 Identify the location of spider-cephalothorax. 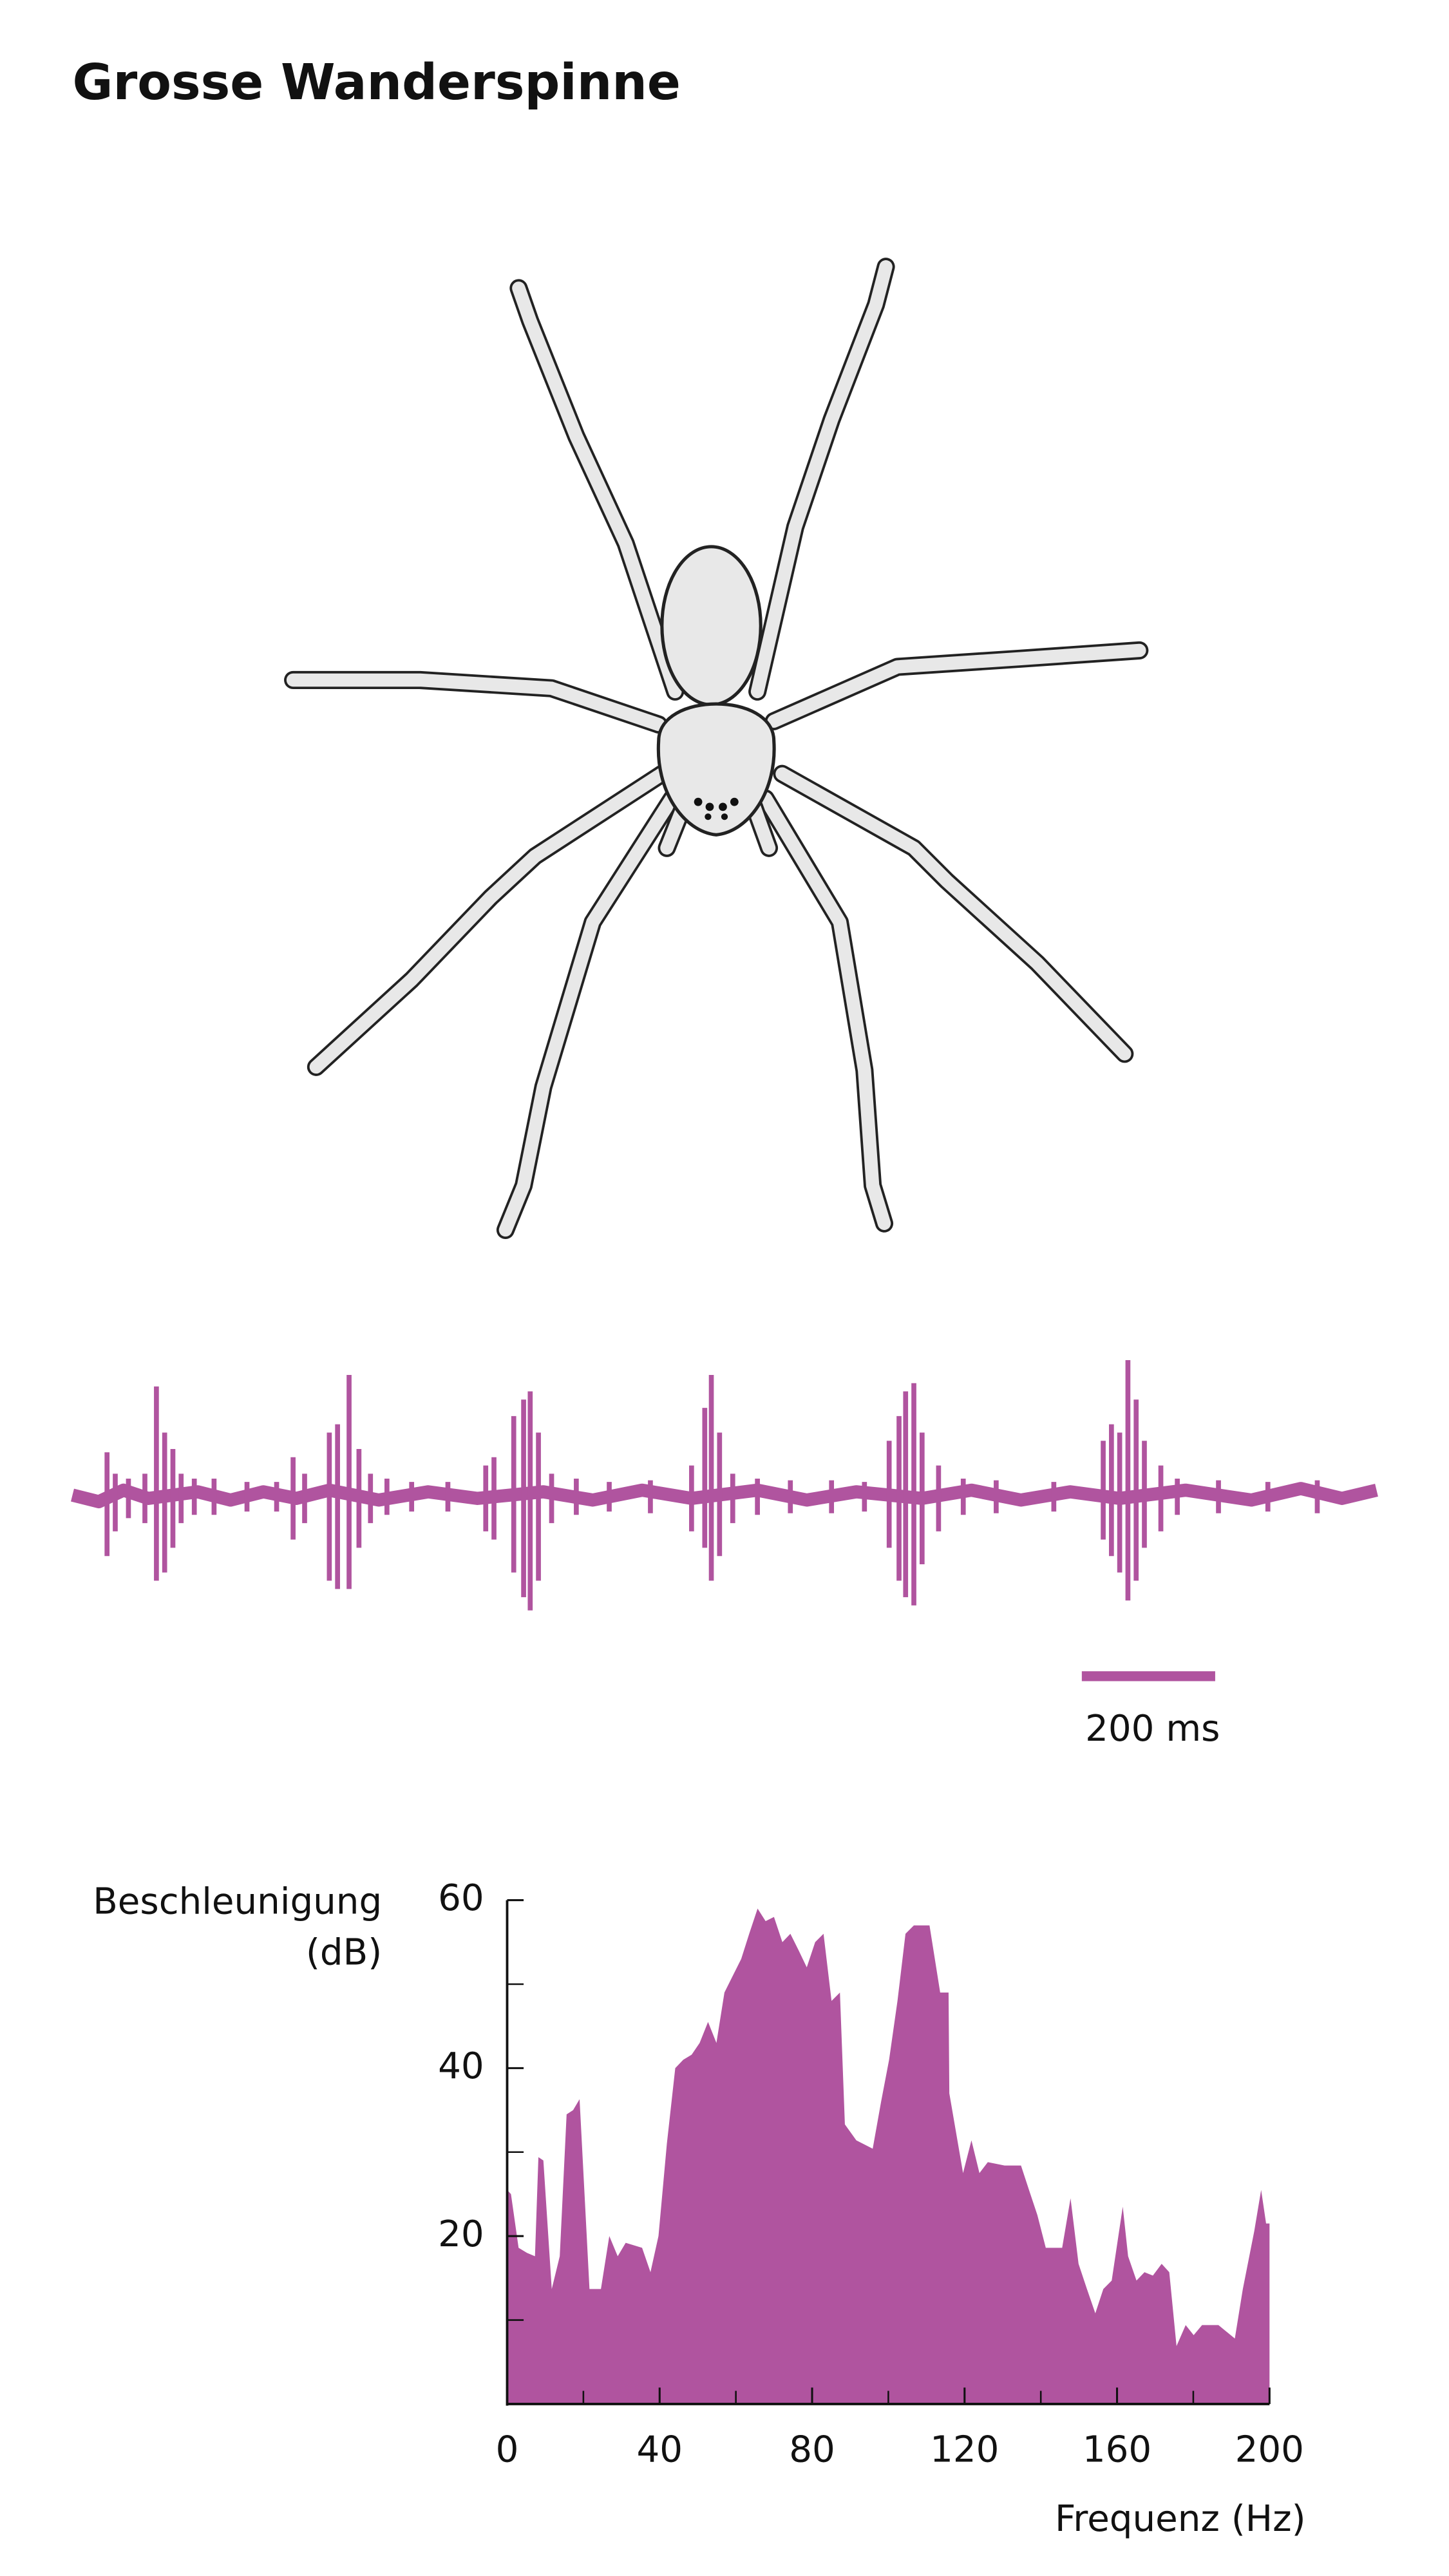
(716, 770).